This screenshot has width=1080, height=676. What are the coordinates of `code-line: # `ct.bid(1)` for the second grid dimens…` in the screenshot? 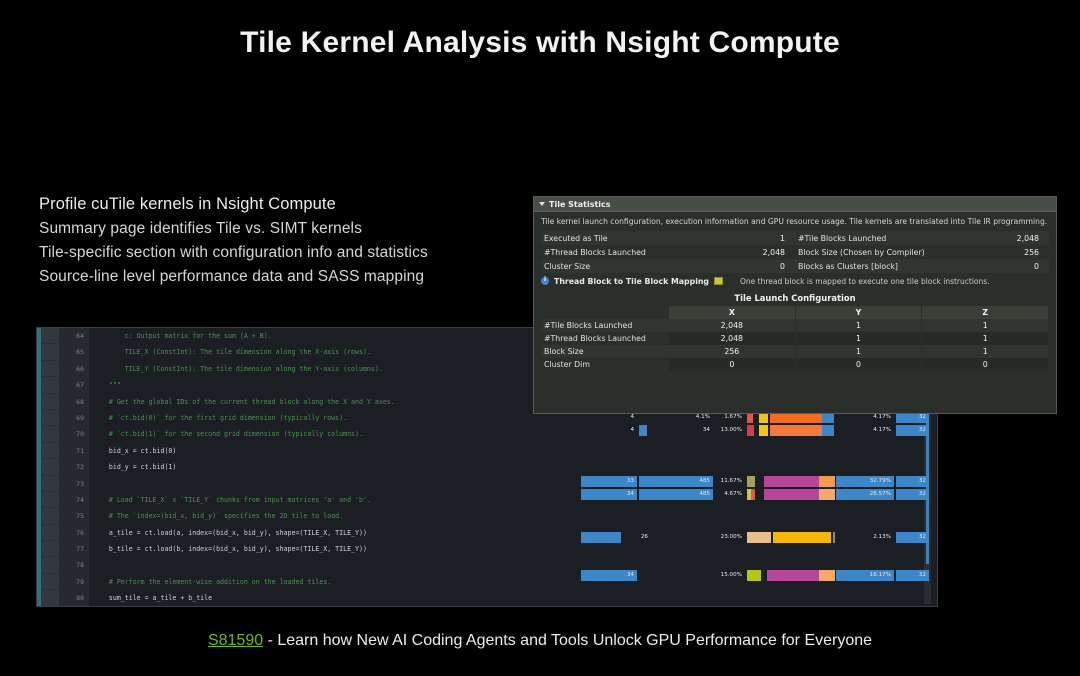 It's located at (228, 434).